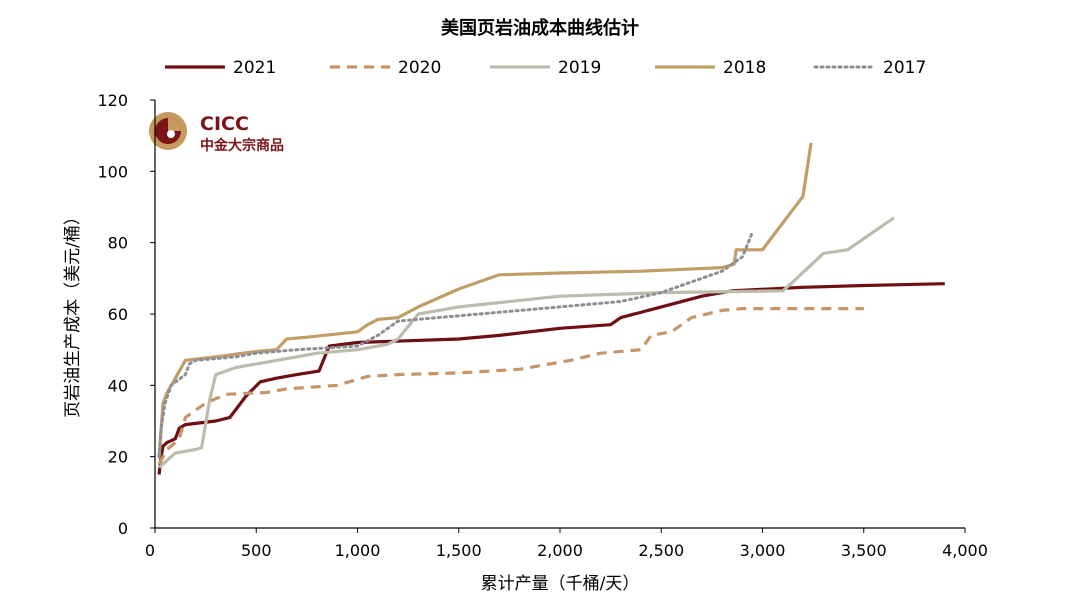  I want to click on logo-name: CICC, so click(224, 124).